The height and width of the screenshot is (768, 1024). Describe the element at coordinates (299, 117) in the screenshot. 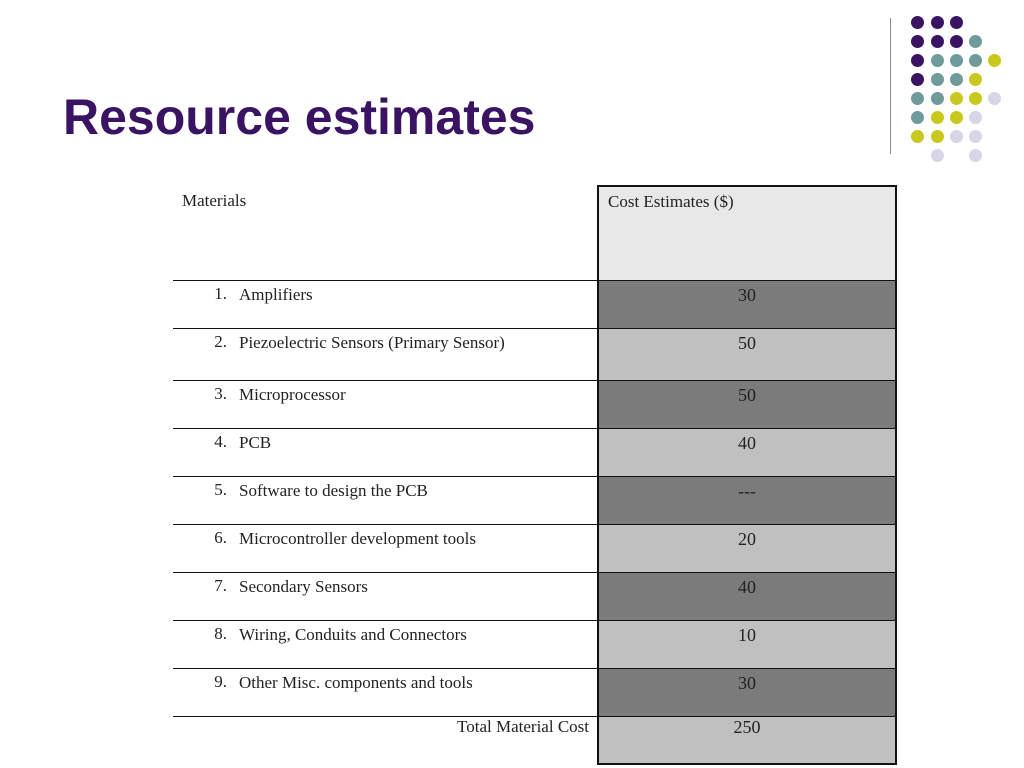

I see `slide-title: Resource estimates` at that location.